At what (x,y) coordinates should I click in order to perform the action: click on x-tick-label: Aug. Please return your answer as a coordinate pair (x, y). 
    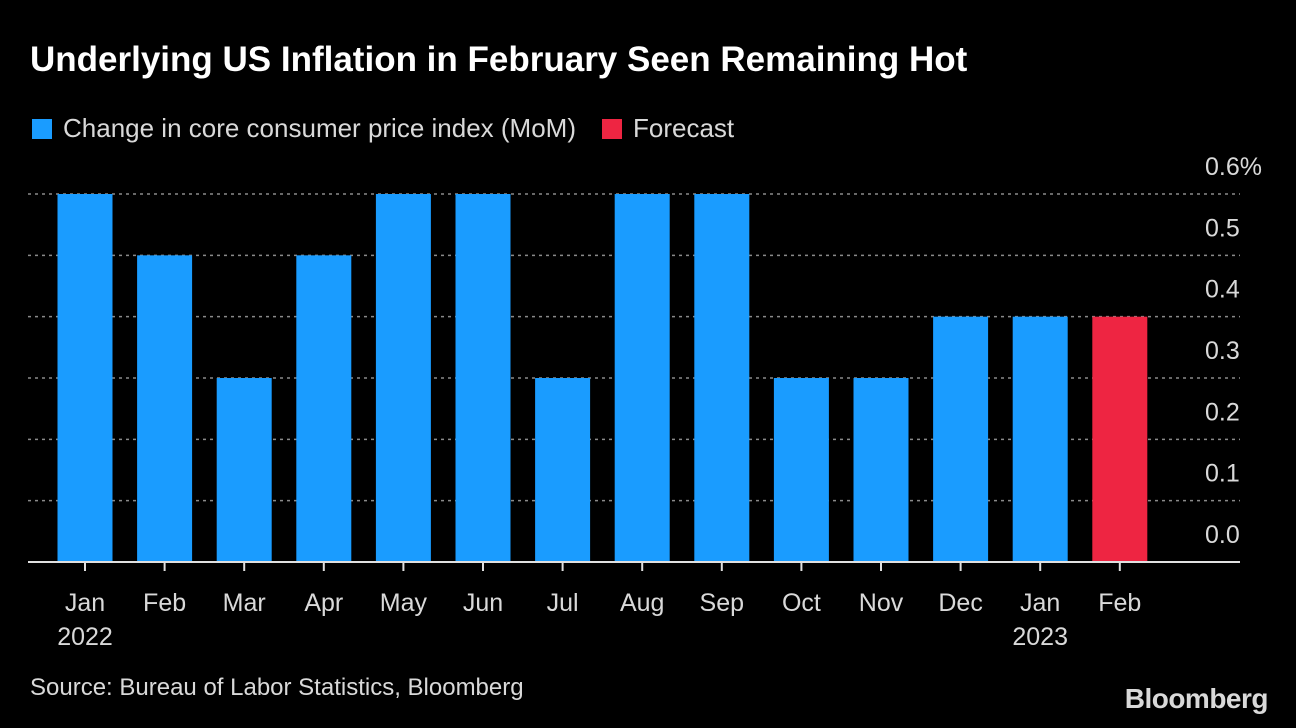
    Looking at the image, I should click on (642, 603).